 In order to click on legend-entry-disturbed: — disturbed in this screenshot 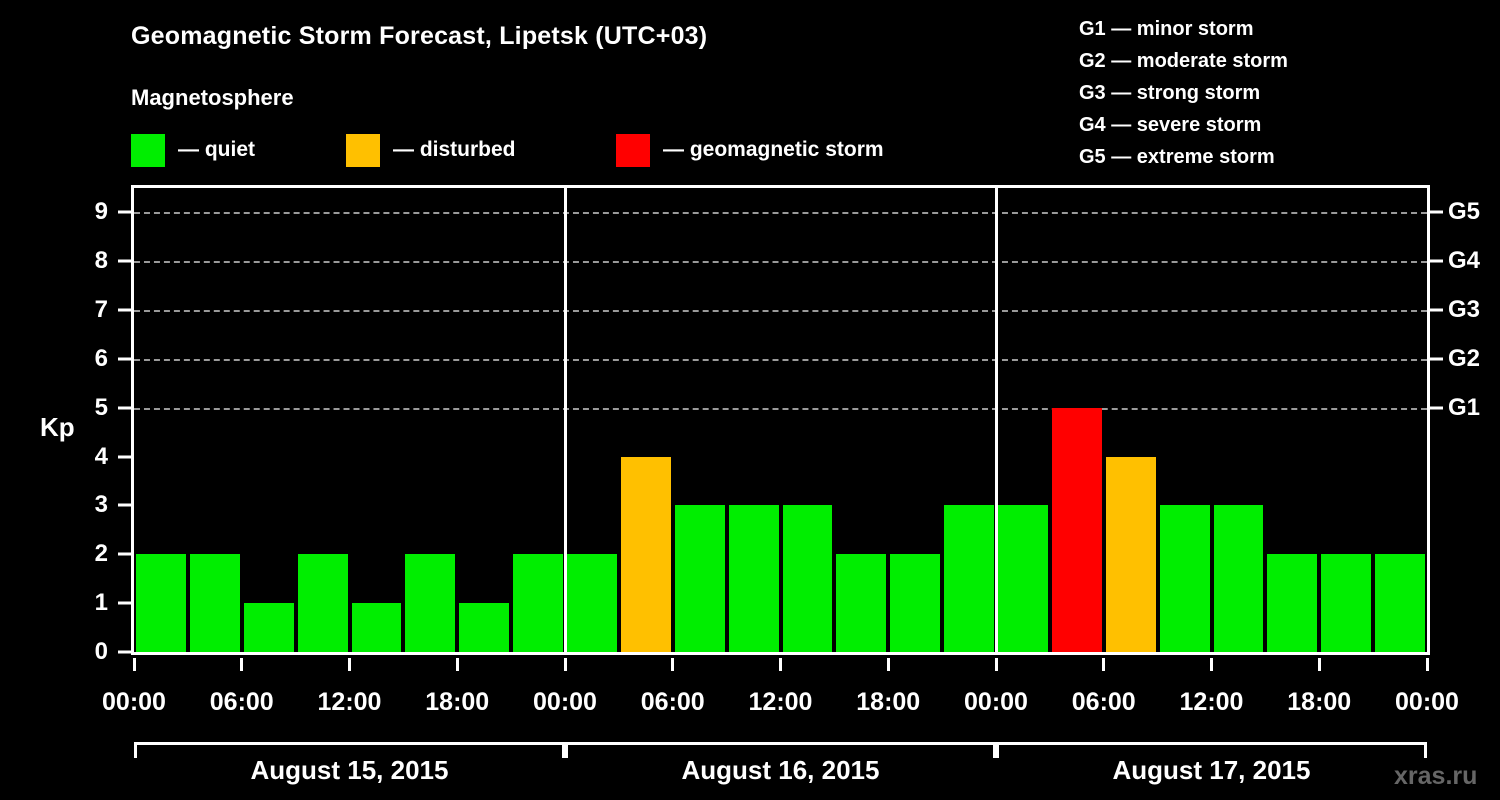, I will do `click(431, 150)`.